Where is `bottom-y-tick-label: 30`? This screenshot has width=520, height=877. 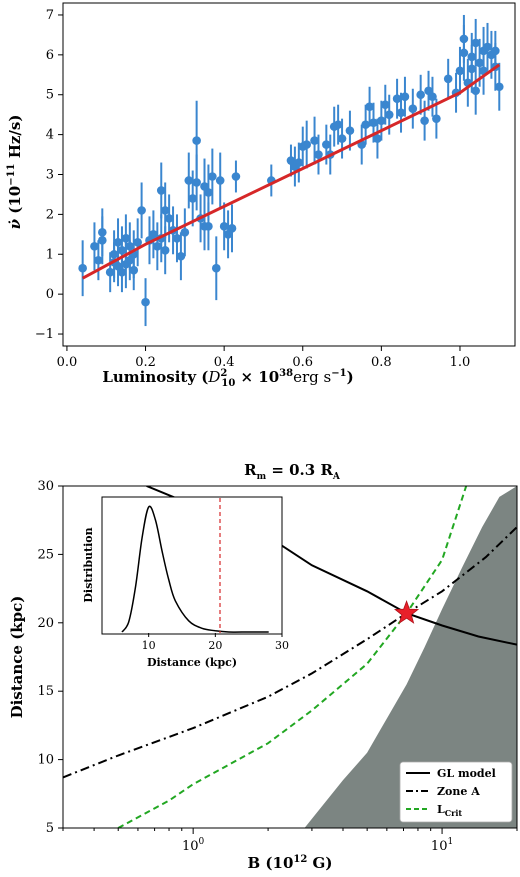
bottom-y-tick-label: 30 is located at coordinates (45, 486).